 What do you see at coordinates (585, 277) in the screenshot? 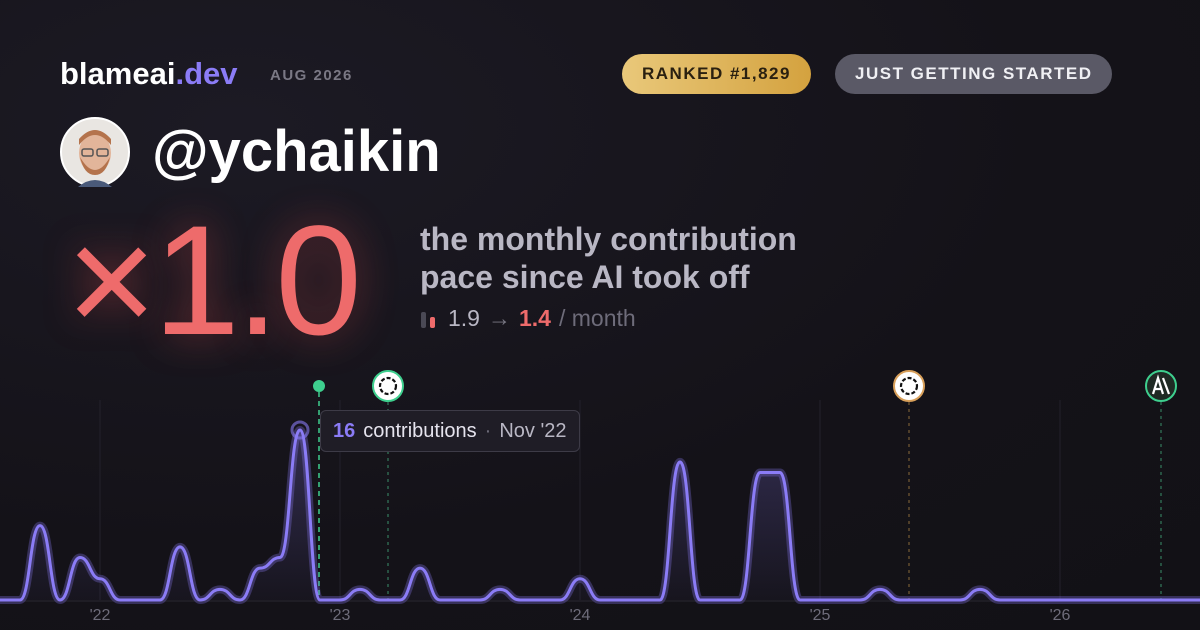
I see `description-line: pace since AI took off` at bounding box center [585, 277].